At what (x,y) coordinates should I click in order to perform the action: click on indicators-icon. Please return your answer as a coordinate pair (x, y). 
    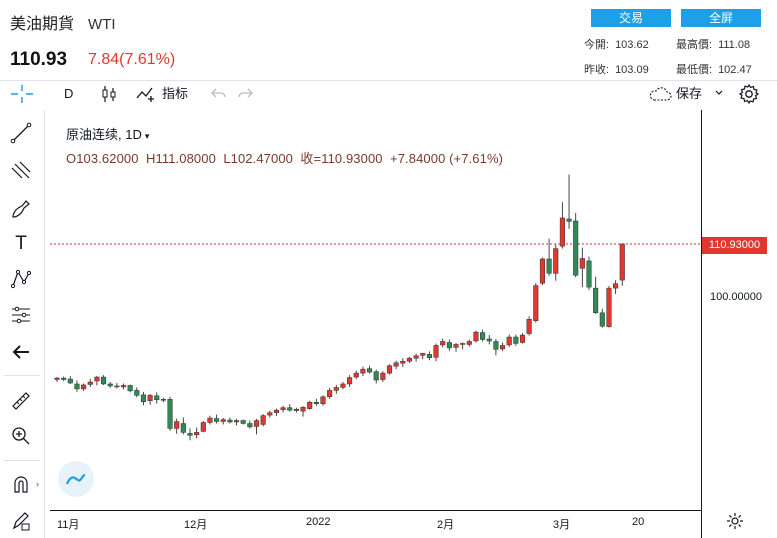
    Looking at the image, I should click on (147, 95).